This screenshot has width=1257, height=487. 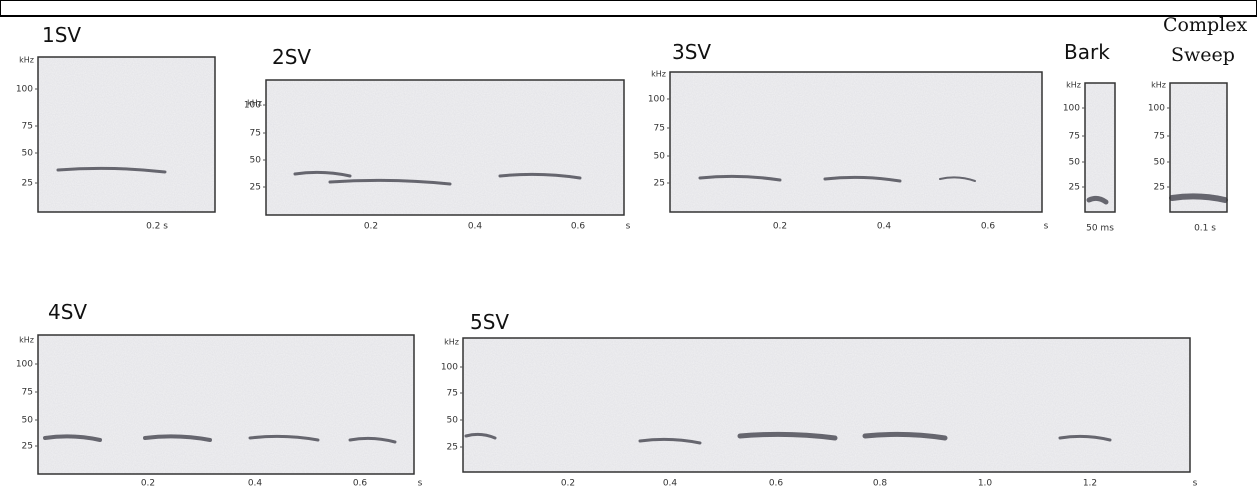 What do you see at coordinates (628, 8) in the screenshot?
I see `top-strip` at bounding box center [628, 8].